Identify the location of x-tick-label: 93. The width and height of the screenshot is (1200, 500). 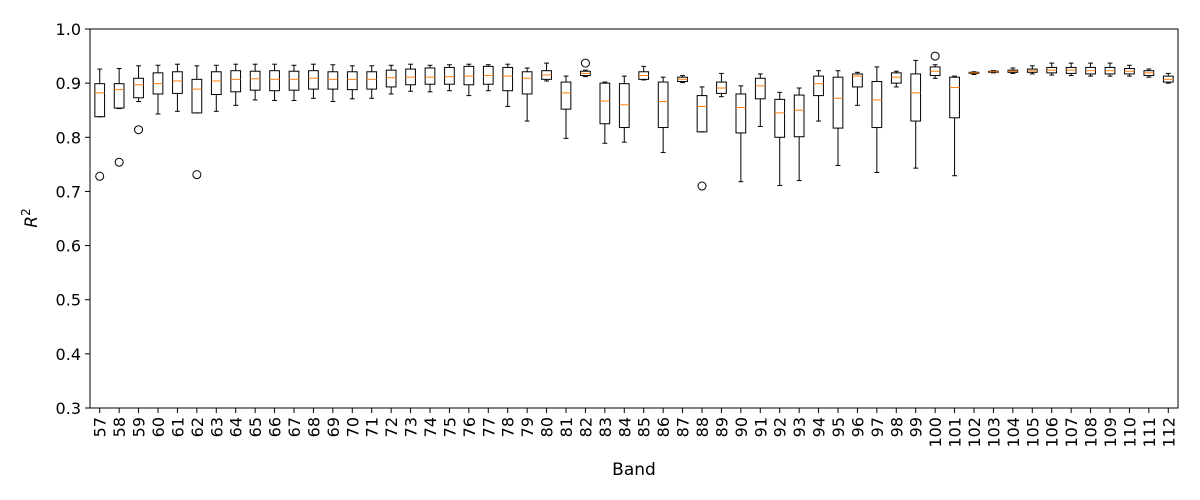
(799, 427).